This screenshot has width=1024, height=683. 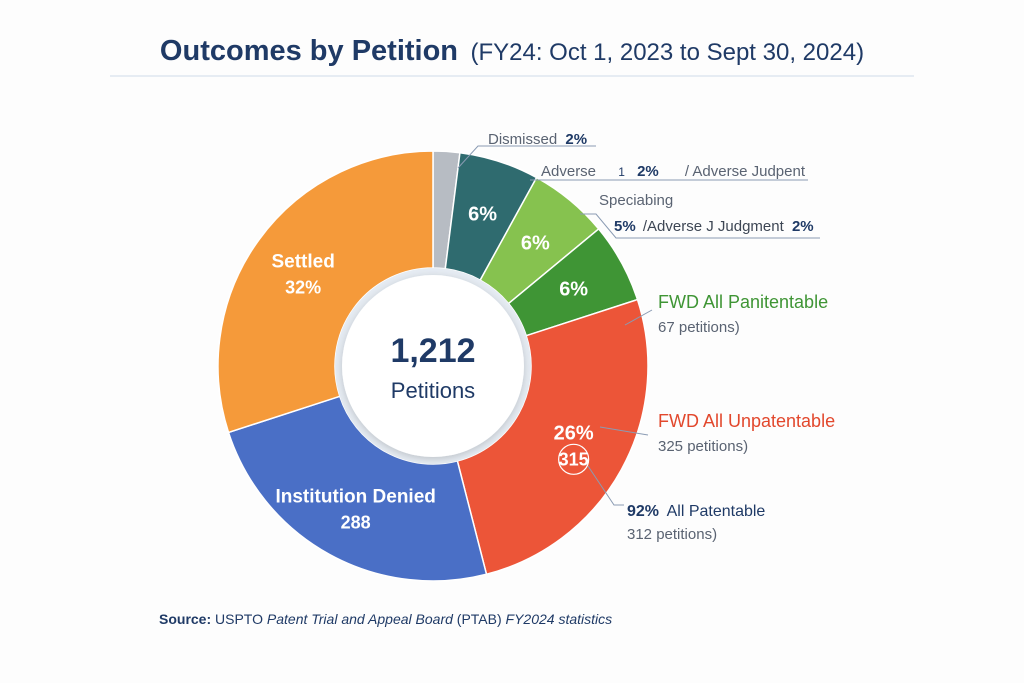 I want to click on slice-sublabel-settled: 32%, so click(x=303, y=288).